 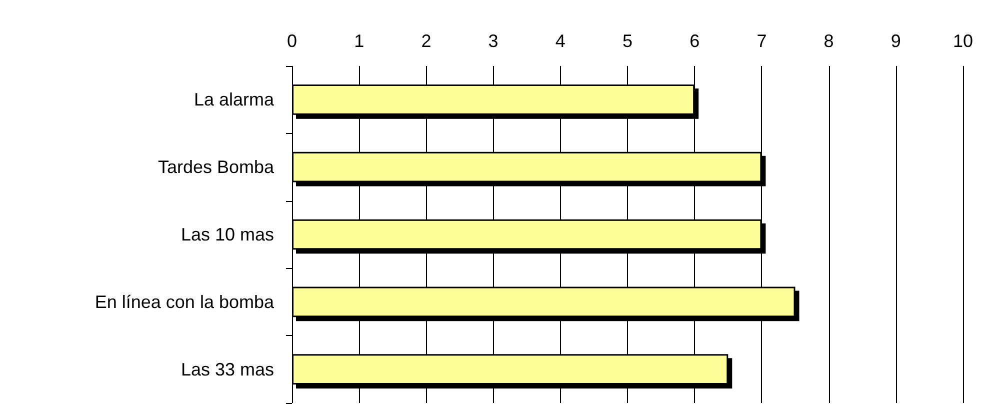 What do you see at coordinates (234, 100) in the screenshot?
I see `y-tick-label: La alarma` at bounding box center [234, 100].